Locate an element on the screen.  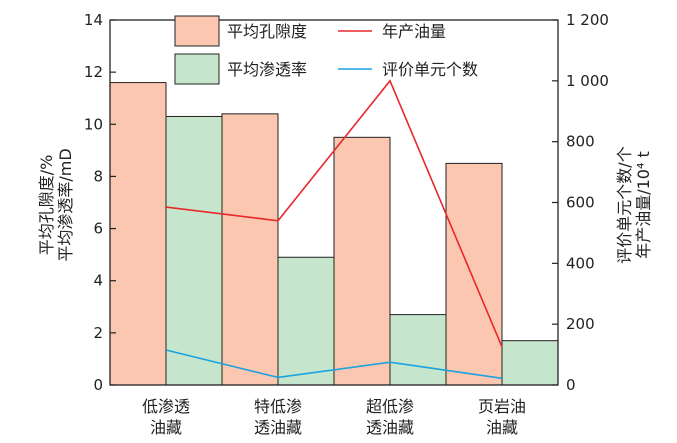
right-tick-label: 200 is located at coordinates (580, 324).